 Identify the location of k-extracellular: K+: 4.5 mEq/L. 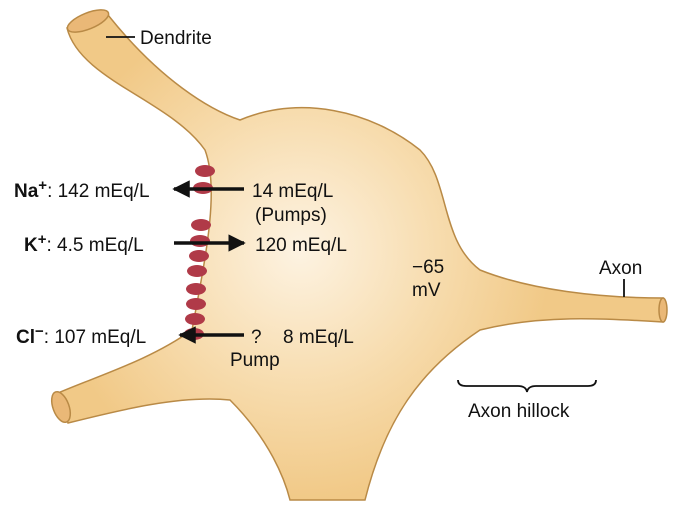
(84, 243).